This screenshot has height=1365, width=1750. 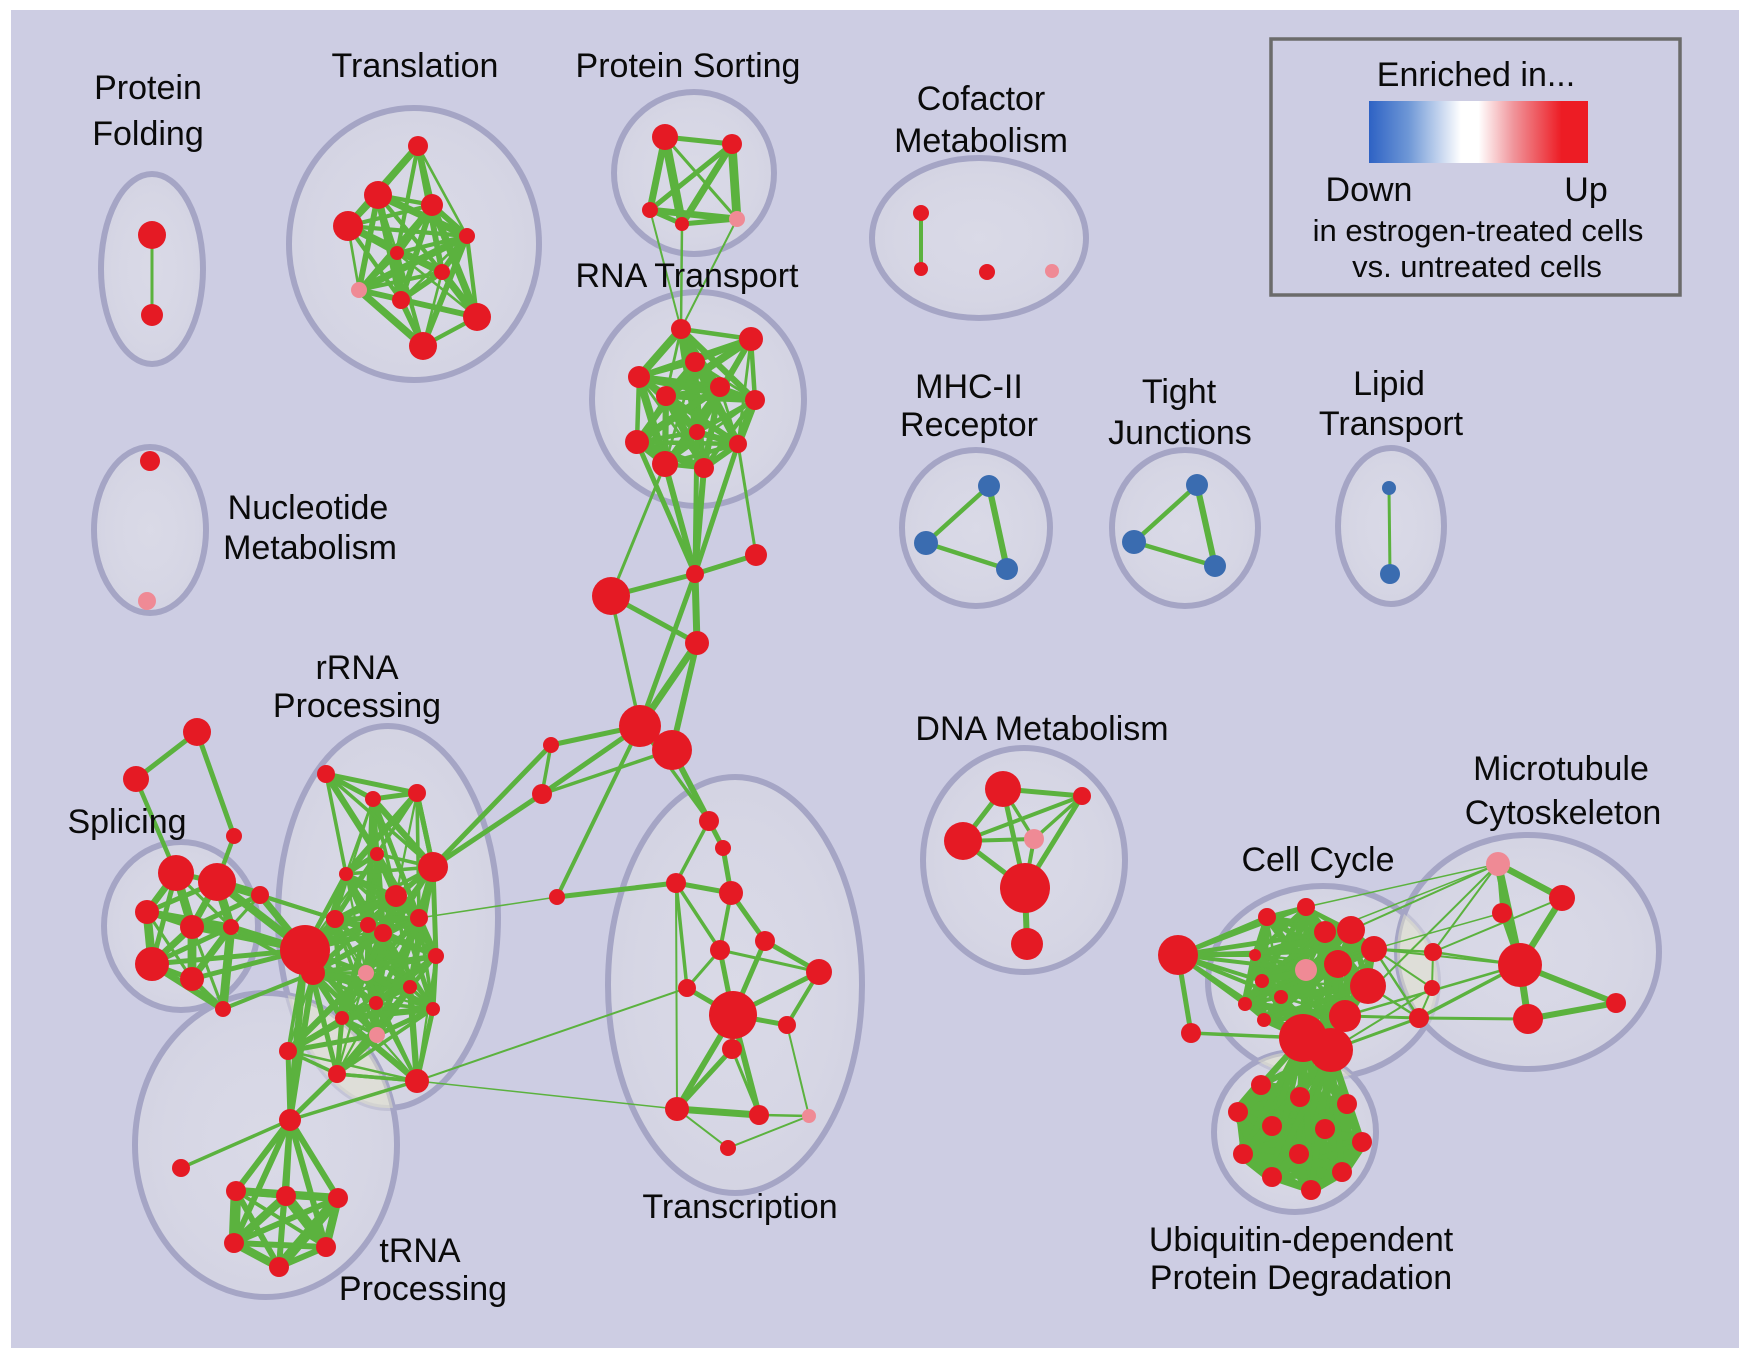 I want to click on svg-text: Tight, so click(x=1179, y=392).